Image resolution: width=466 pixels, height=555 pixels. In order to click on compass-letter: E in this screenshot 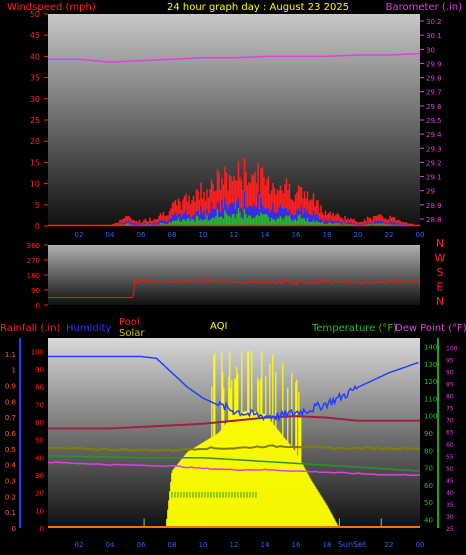, I will do `click(440, 287)`.